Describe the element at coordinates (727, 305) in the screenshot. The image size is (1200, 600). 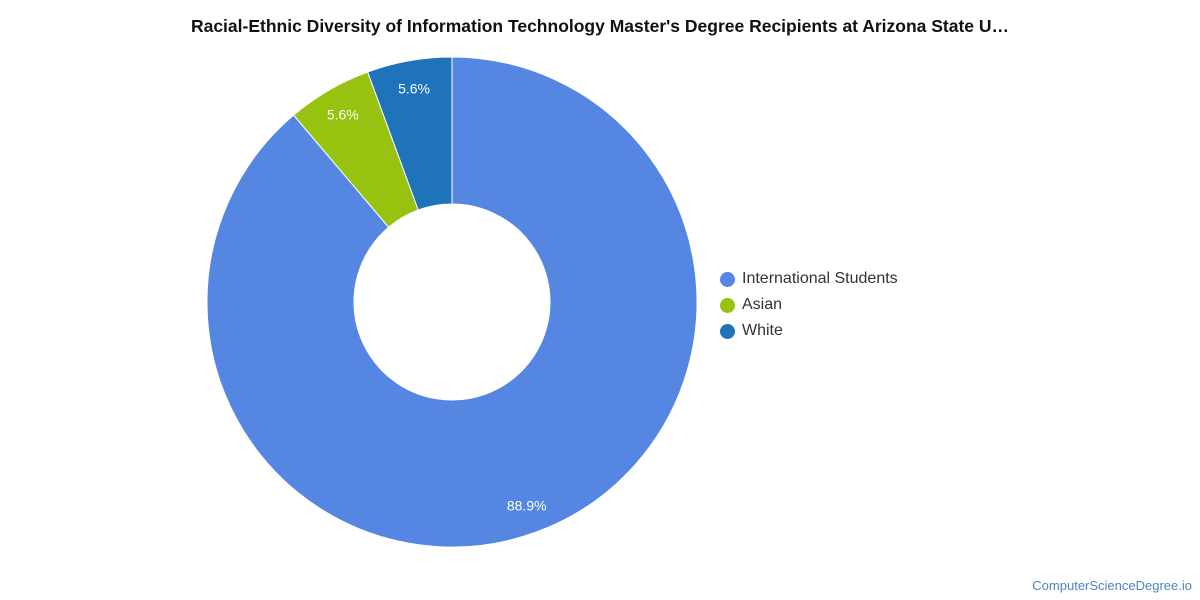
I see `legend-swatch-asian` at that location.